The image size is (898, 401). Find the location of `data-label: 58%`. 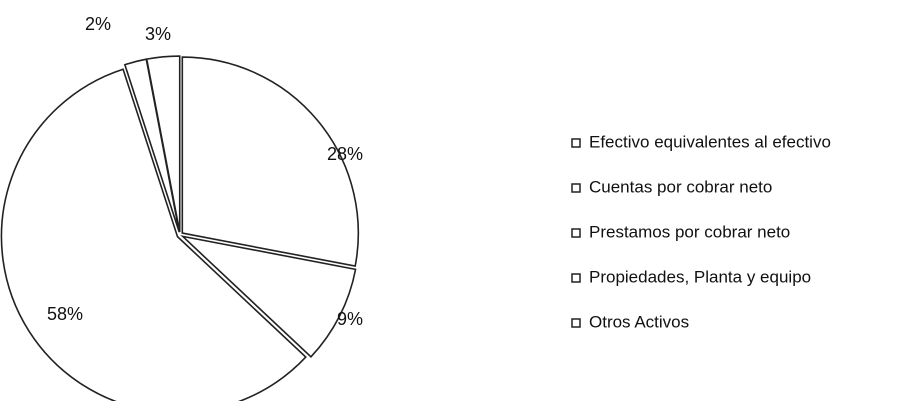

data-label: 58% is located at coordinates (65, 314).